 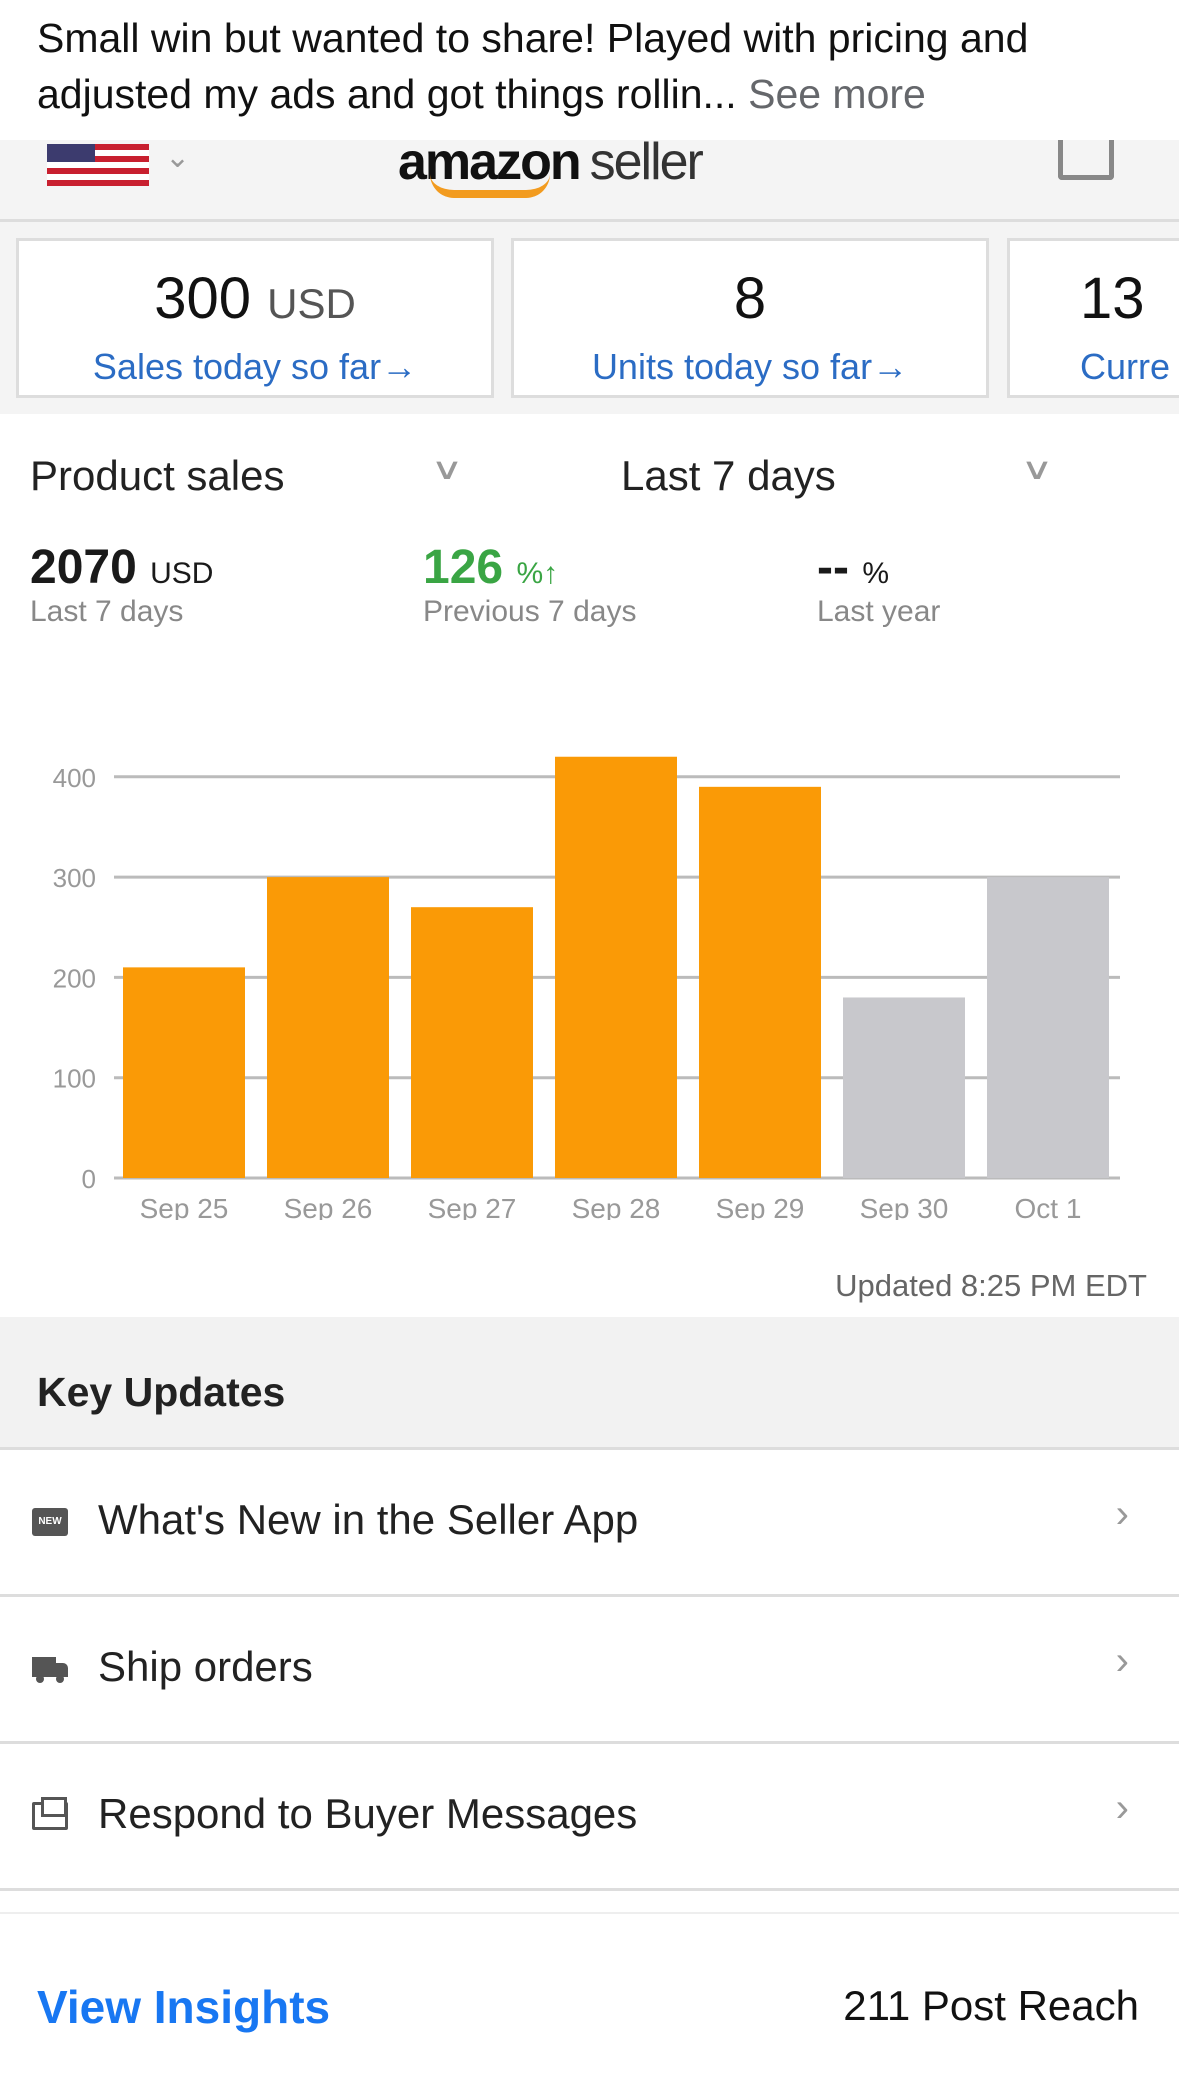 I want to click on key-updates-title: Key Updates, so click(x=161, y=1392).